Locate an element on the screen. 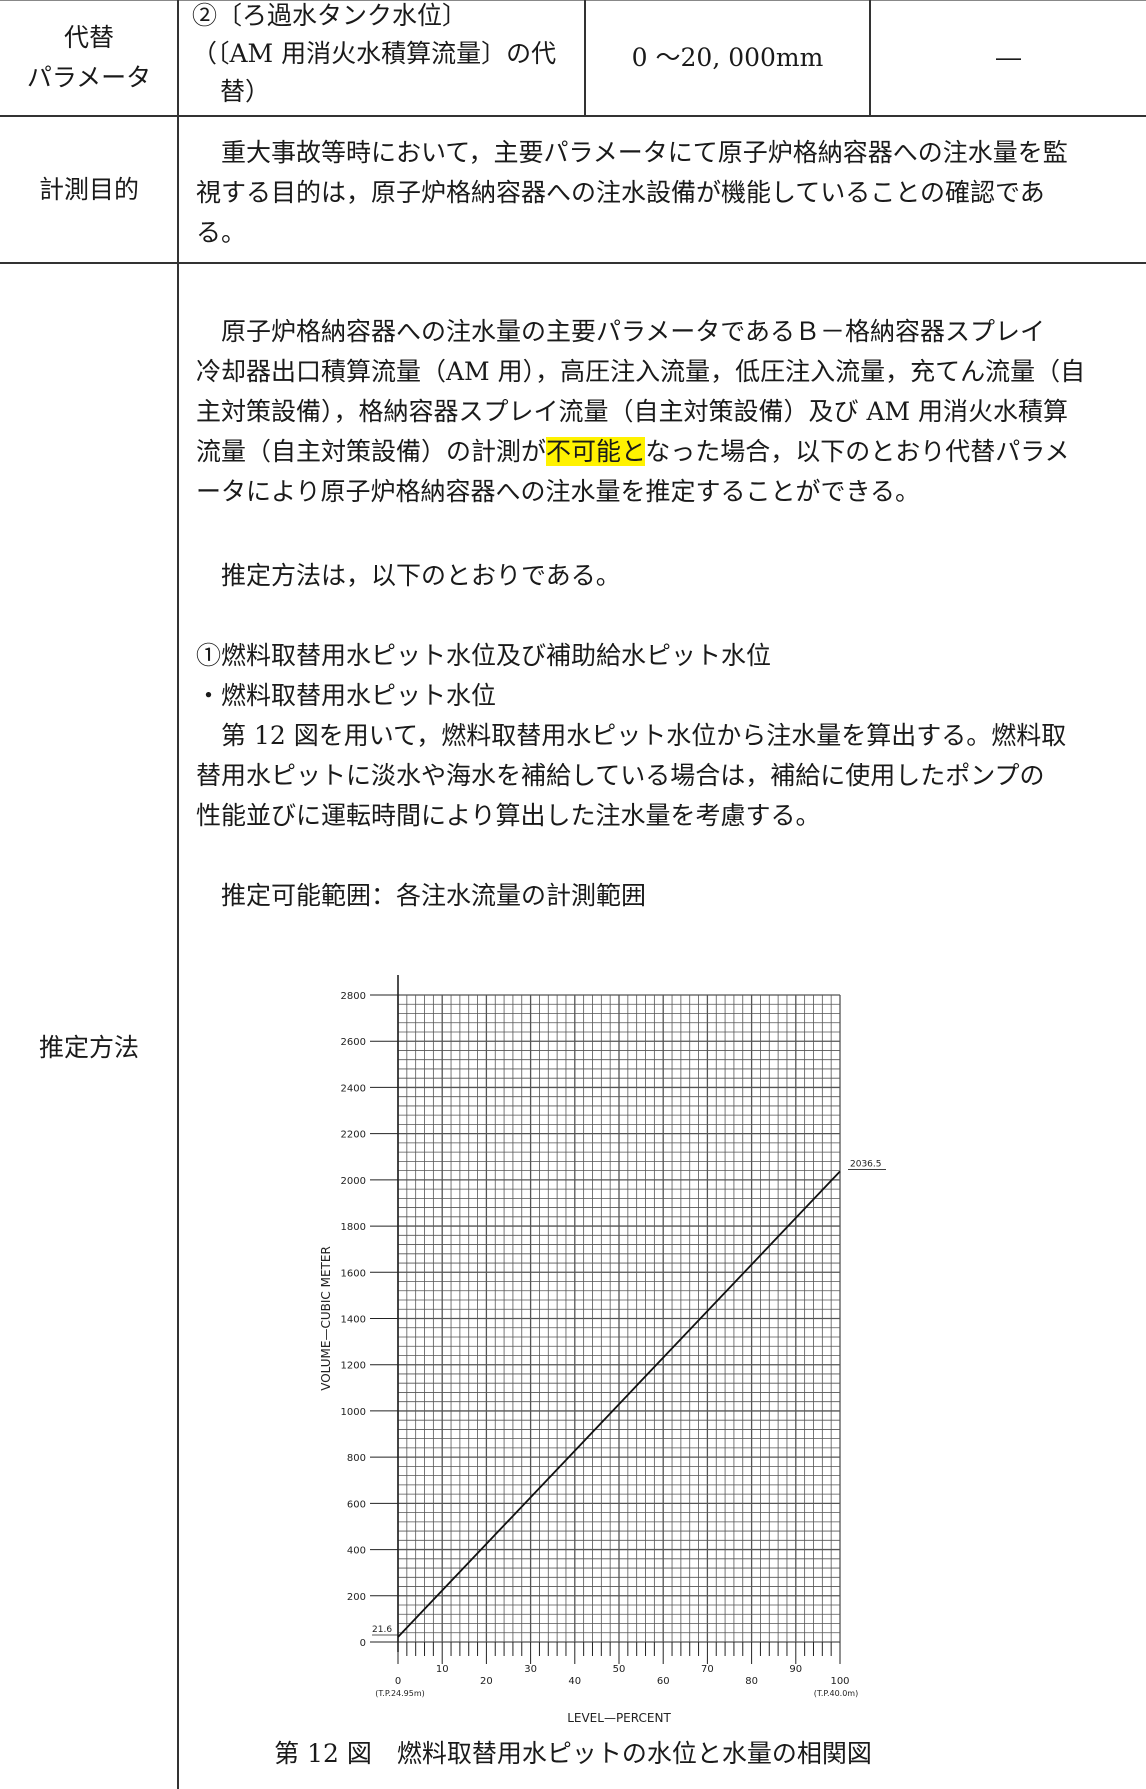  text-line: 流量（自主対策設備）の計測が不可能となった場合，以下のとおり代替パラメ is located at coordinates (661, 452).